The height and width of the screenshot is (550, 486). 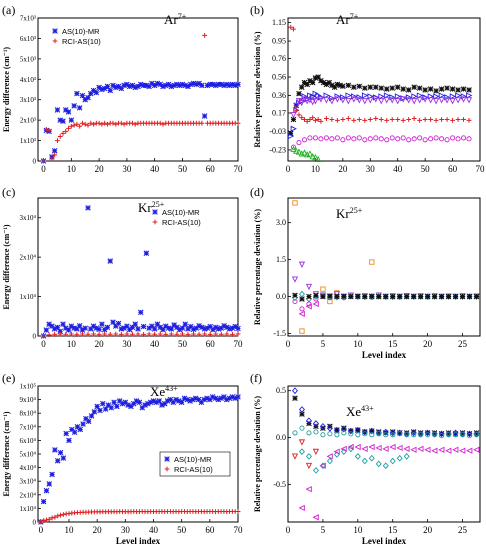 I want to click on x-tick-label-b: 0, so click(x=288, y=169).